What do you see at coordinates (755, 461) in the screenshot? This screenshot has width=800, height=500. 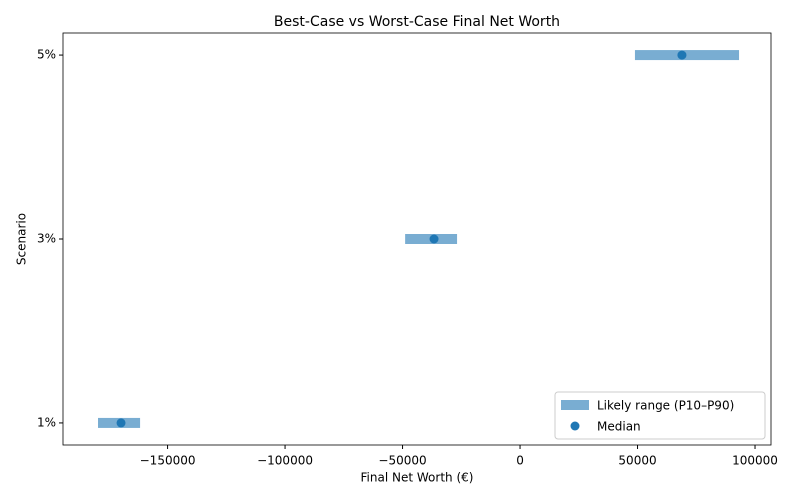 I see `x-tick-label: 100000` at bounding box center [755, 461].